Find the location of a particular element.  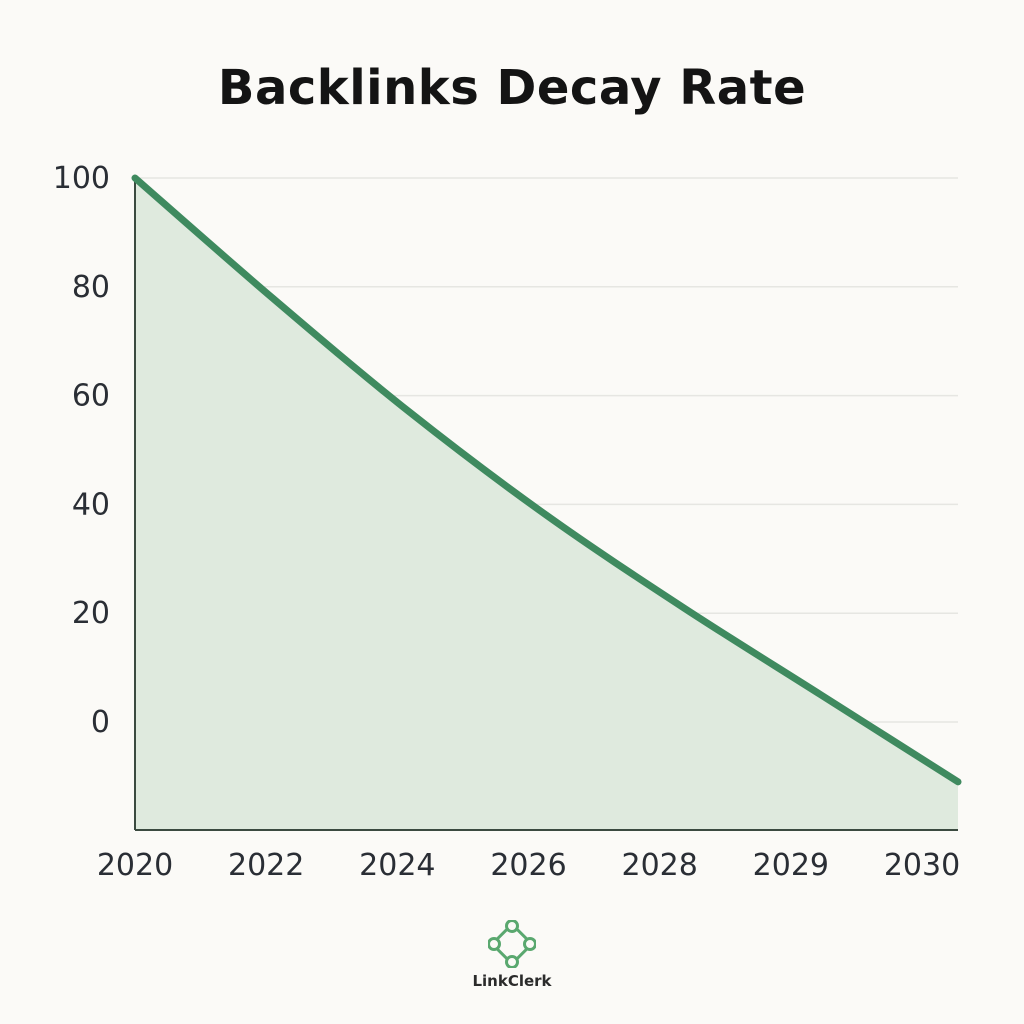

x-tick-label: 2020 is located at coordinates (135, 865).